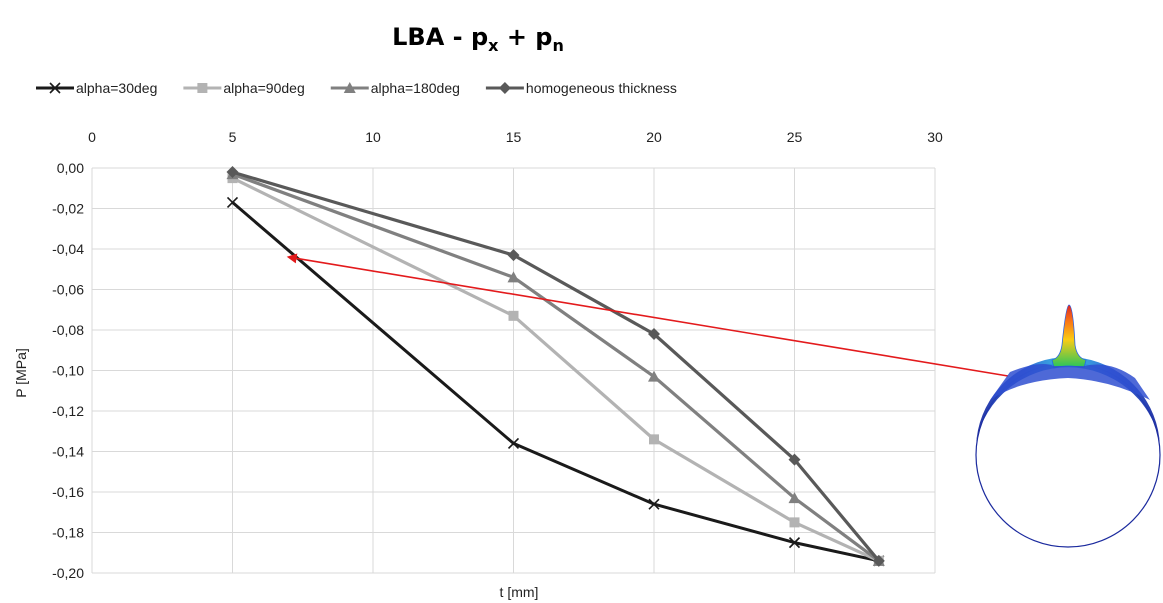 This screenshot has width=1163, height=603. Describe the element at coordinates (116, 88) in the screenshot. I see `legend-label: alpha=30deg` at that location.